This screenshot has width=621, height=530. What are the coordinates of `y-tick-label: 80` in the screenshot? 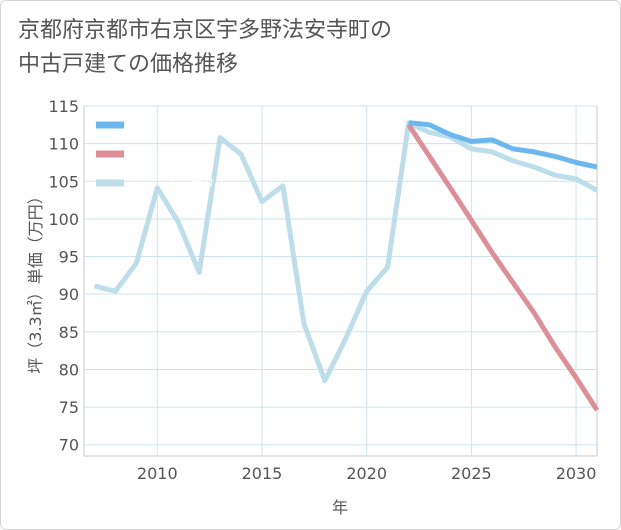 It's located at (69, 369).